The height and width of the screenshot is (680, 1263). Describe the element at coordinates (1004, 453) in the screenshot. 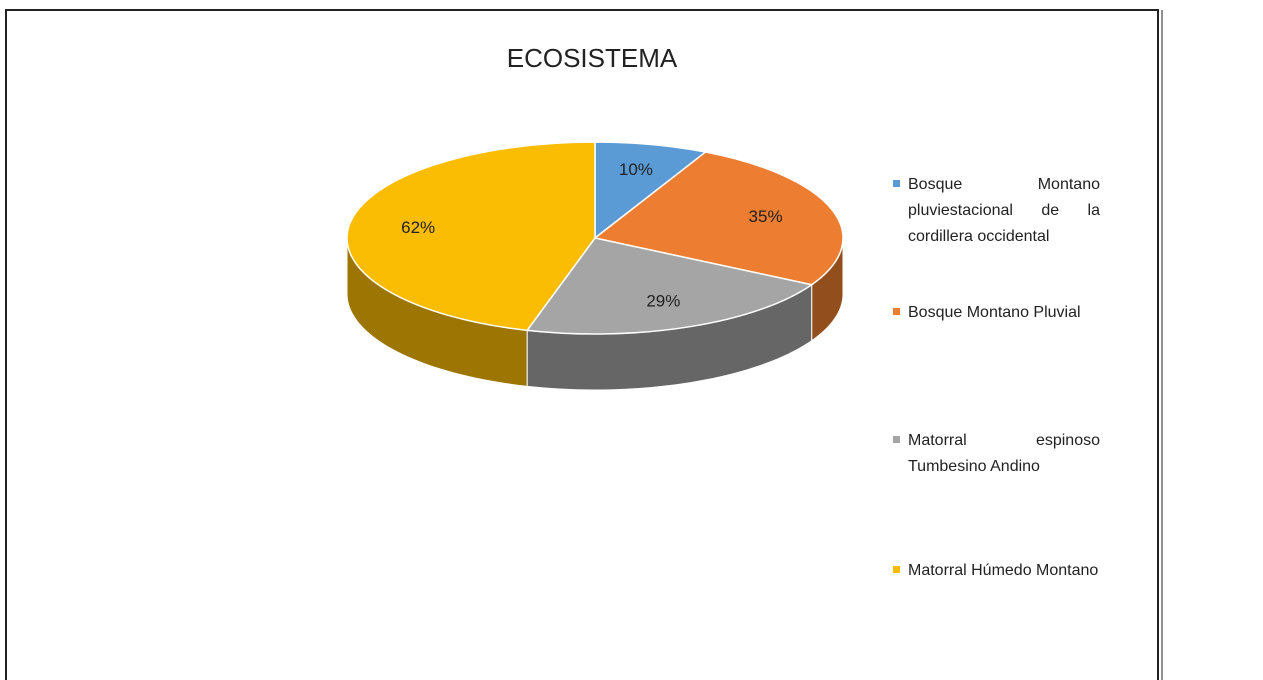

I see `legend-label: Matorral espinoso Tumbesino Andino` at that location.